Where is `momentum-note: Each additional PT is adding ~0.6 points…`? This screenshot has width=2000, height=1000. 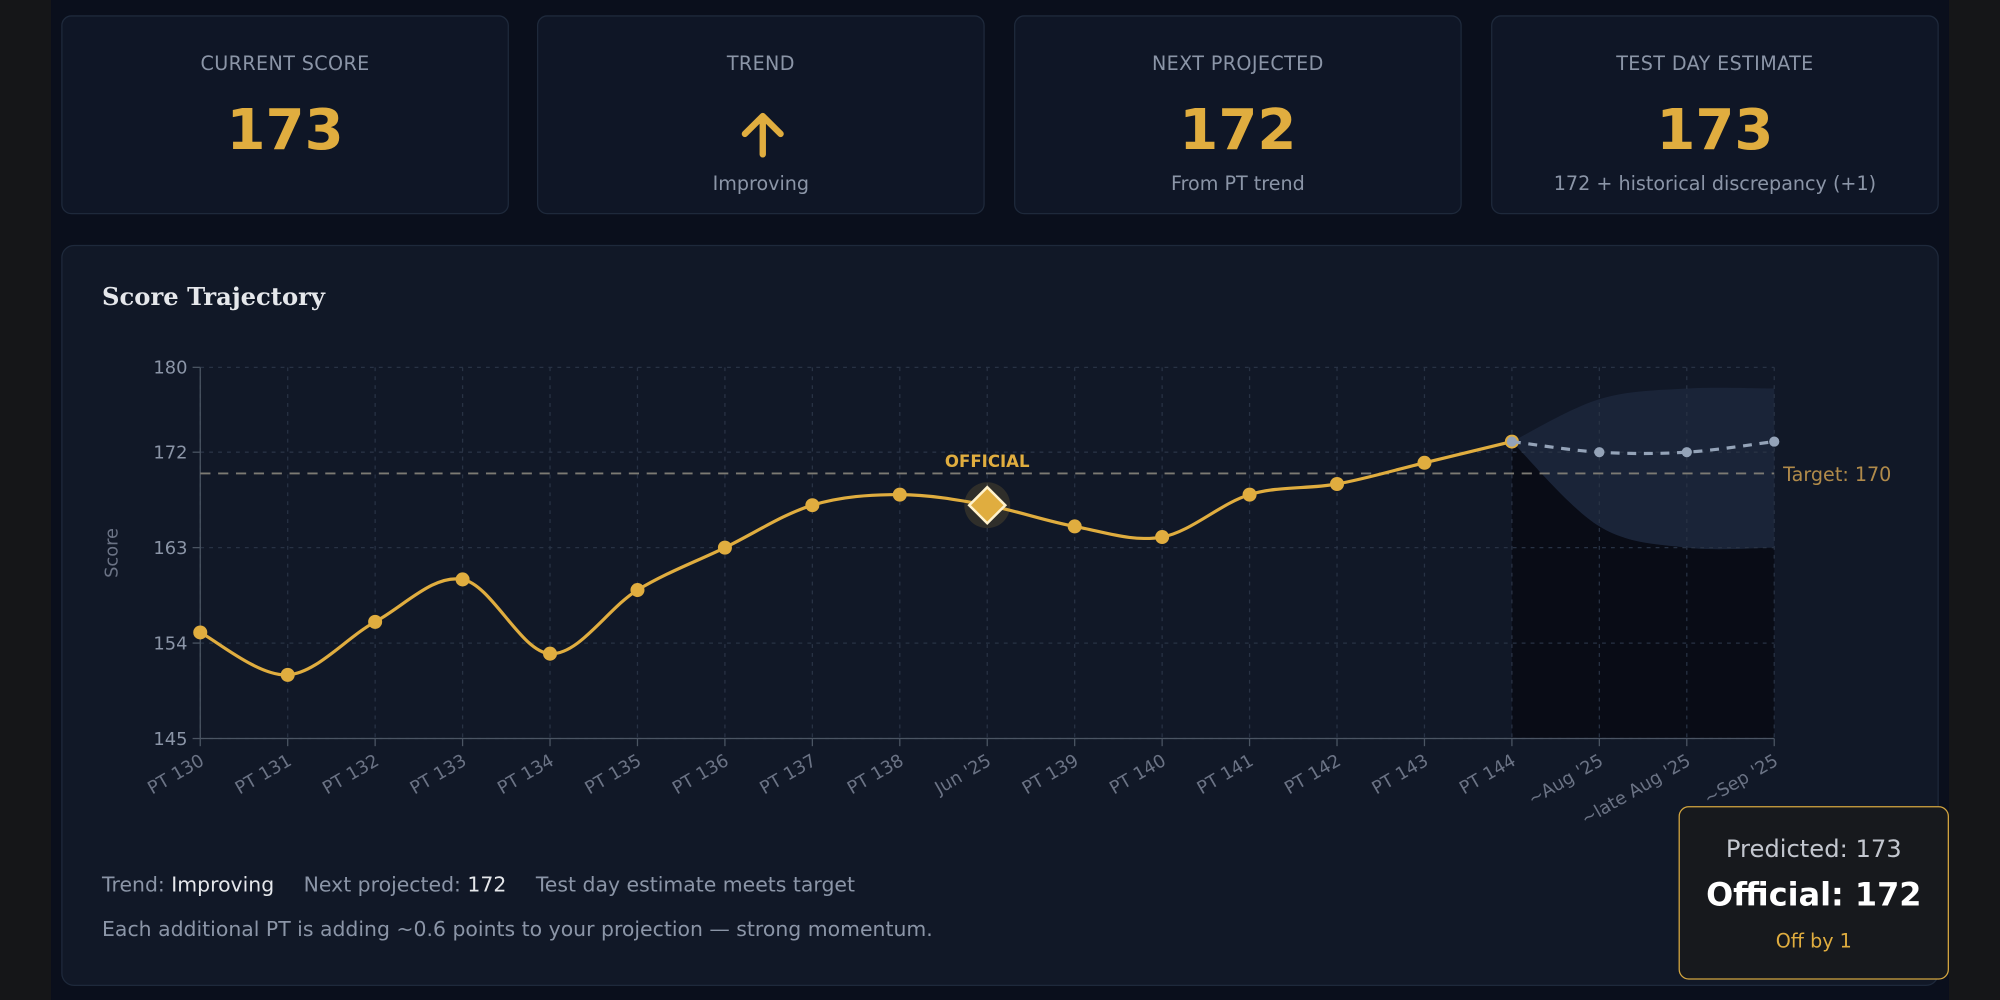 momentum-note: Each additional PT is adding ~0.6 points… is located at coordinates (517, 929).